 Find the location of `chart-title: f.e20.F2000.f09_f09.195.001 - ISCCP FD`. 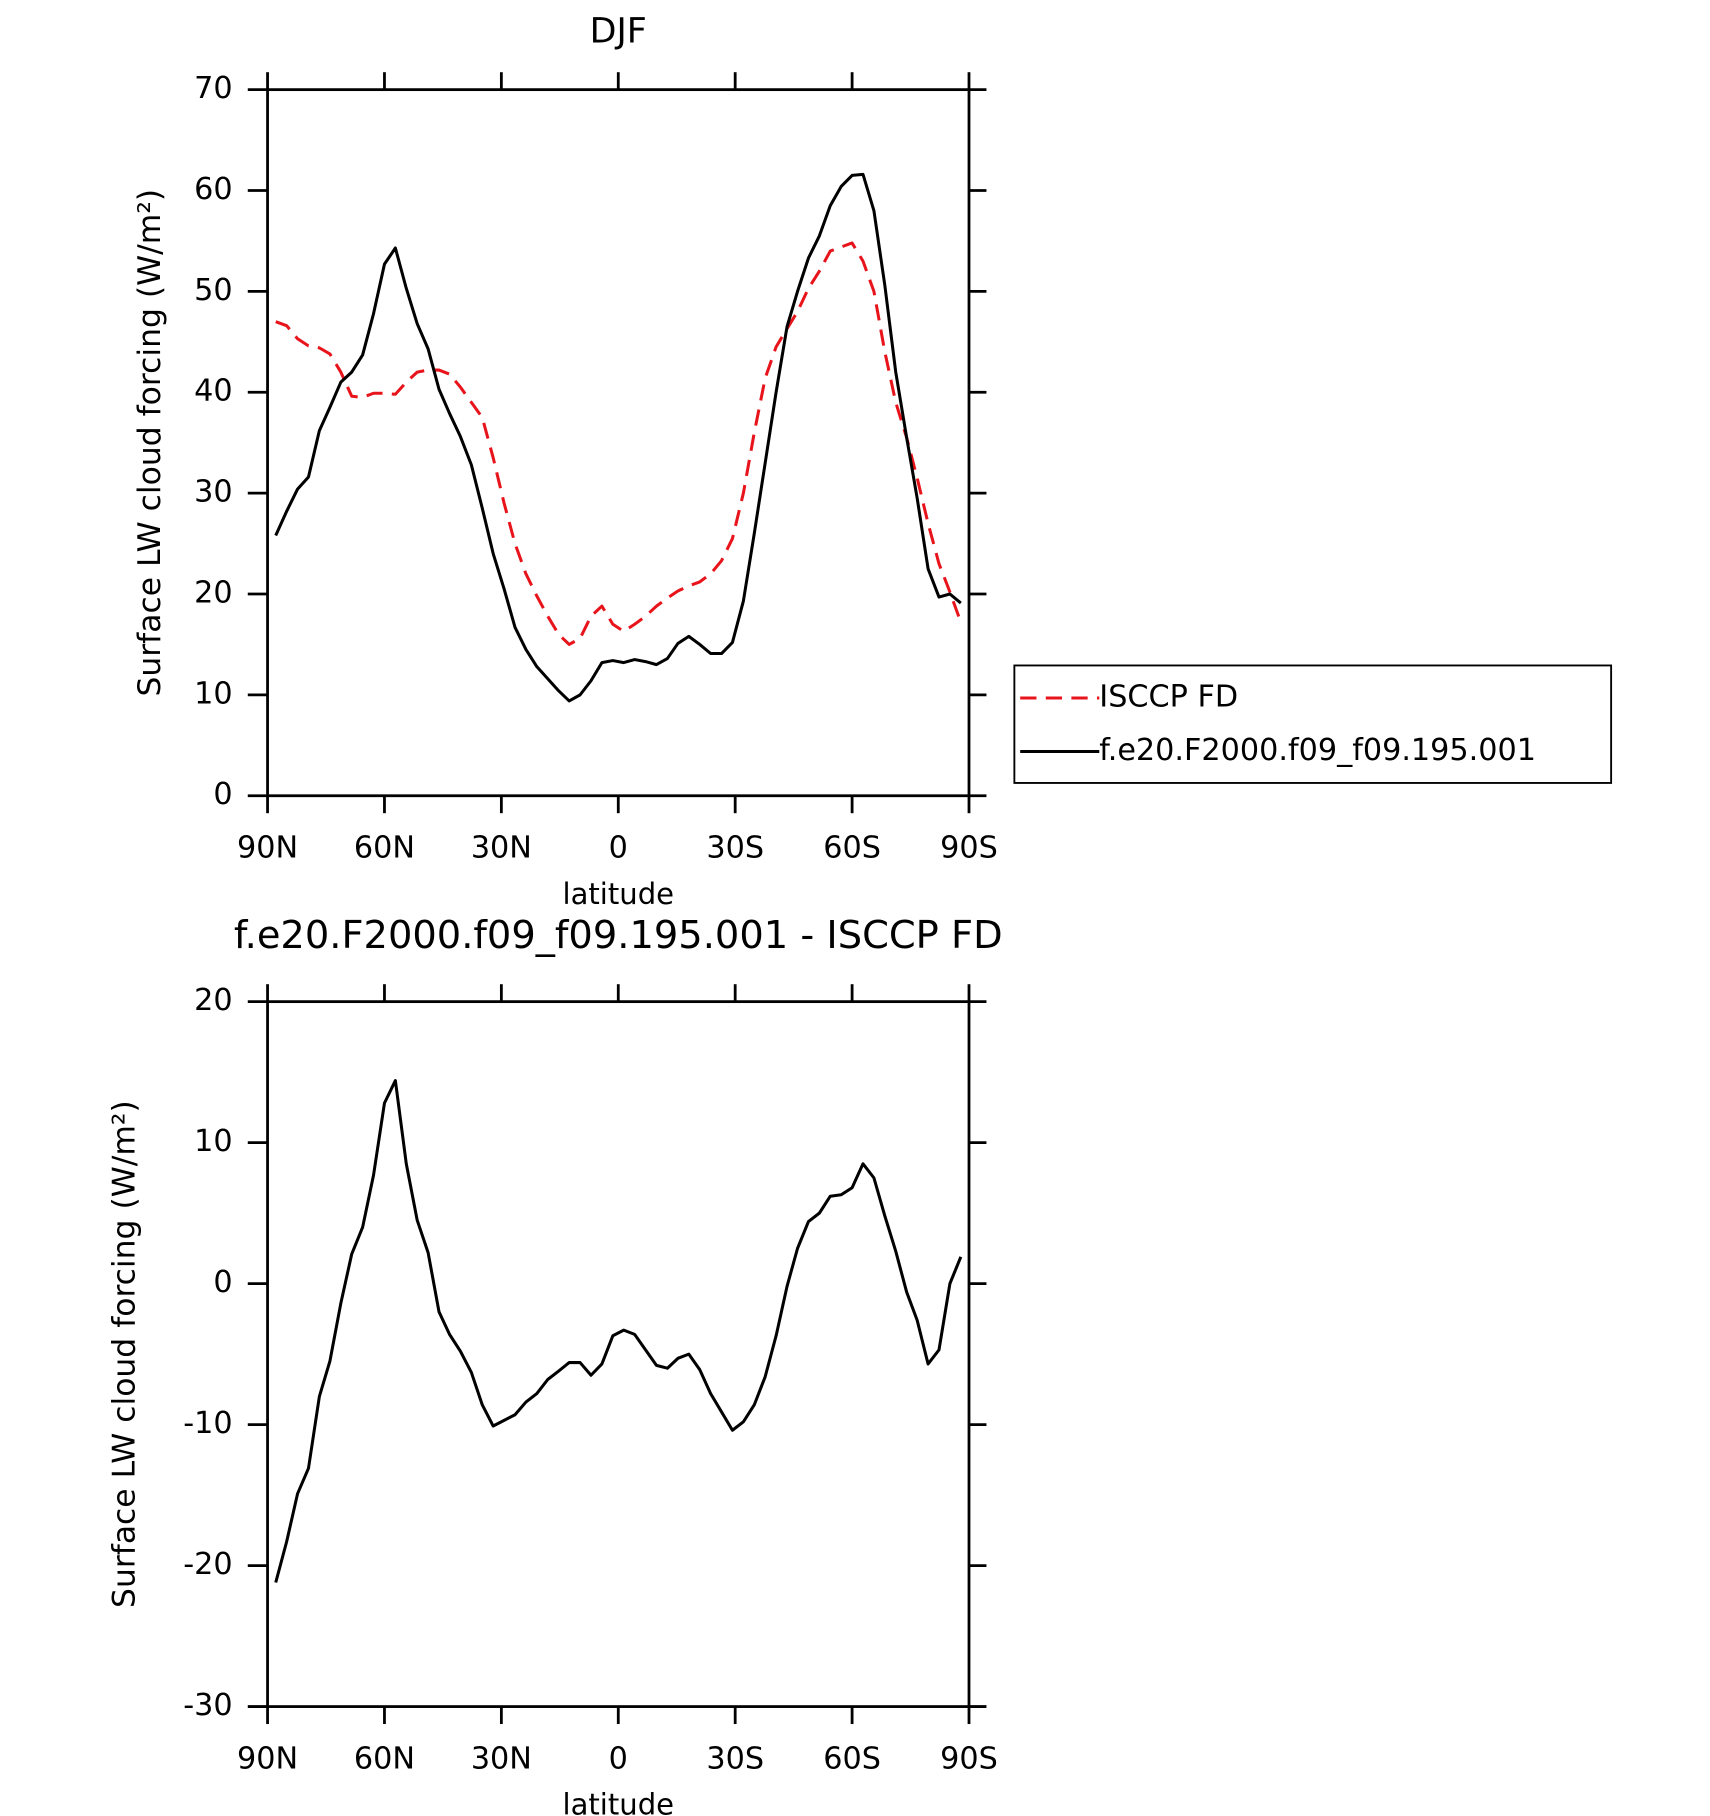

chart-title: f.e20.F2000.f09_f09.195.001 - ISCCP FD is located at coordinates (618, 935).